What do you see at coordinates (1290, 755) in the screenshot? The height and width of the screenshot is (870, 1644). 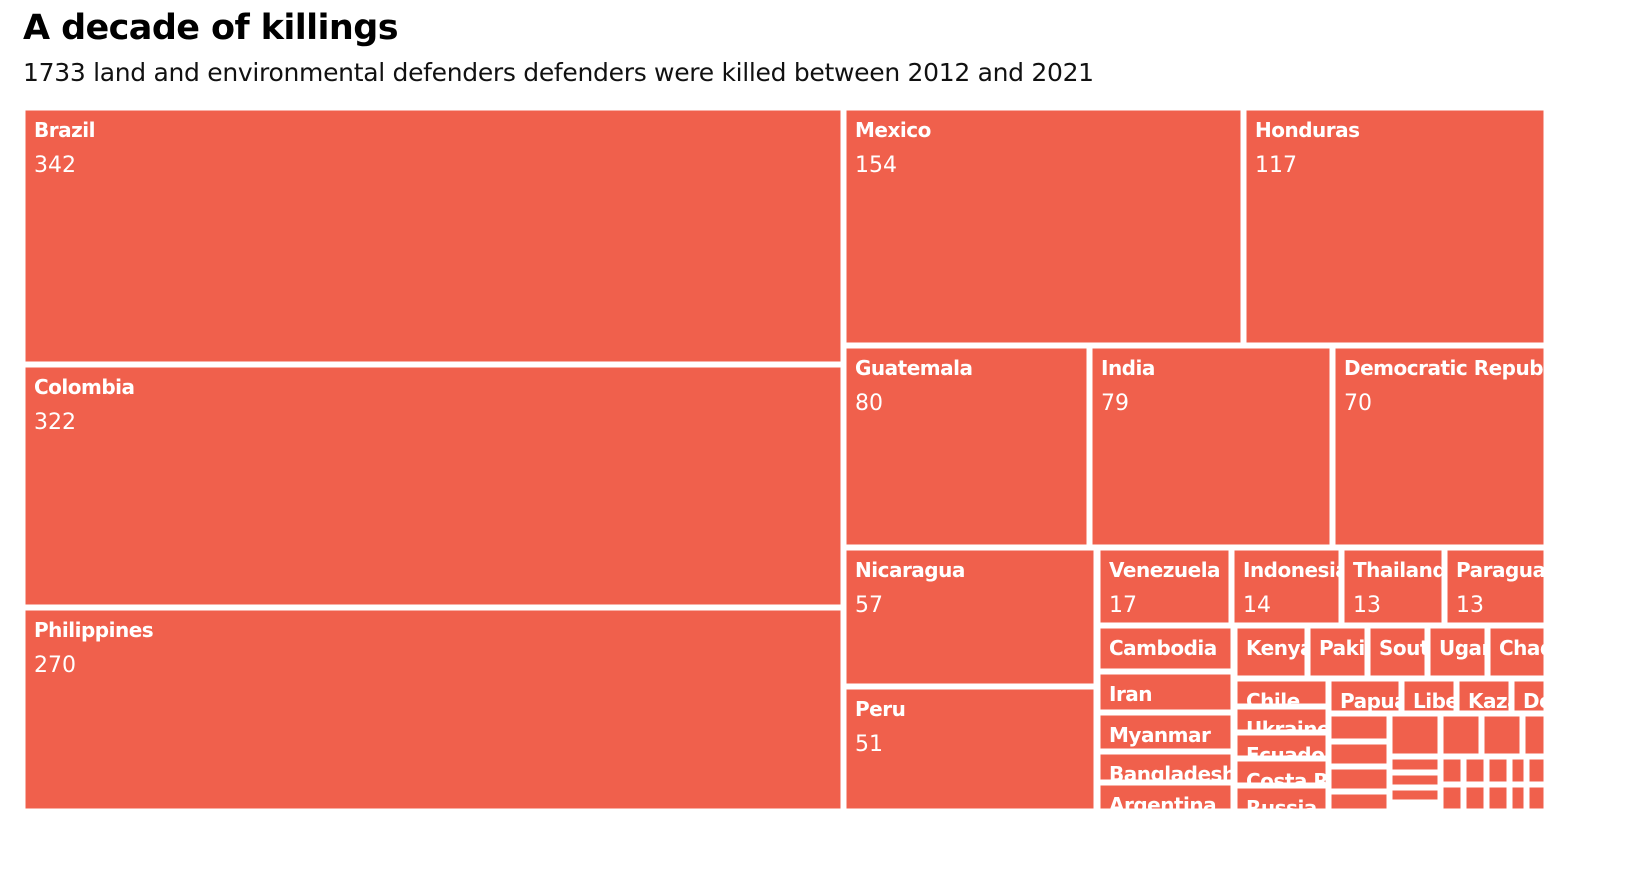 I see `tile-label: Ecuador` at bounding box center [1290, 755].